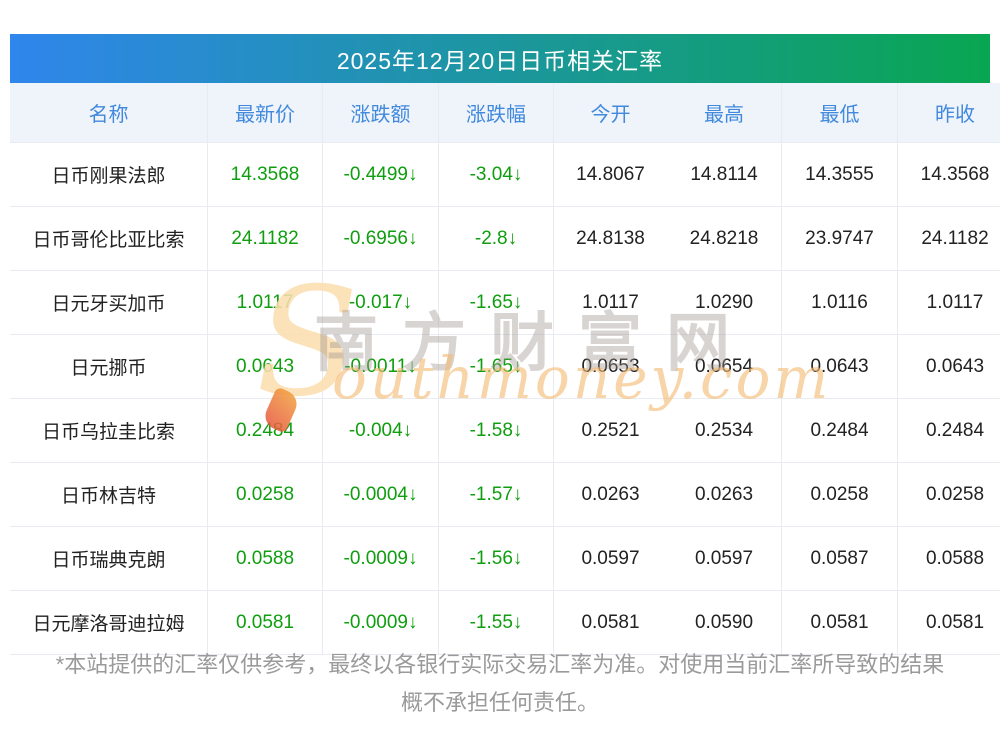 The width and height of the screenshot is (1000, 733). Describe the element at coordinates (610, 174) in the screenshot. I see `cell-open: 14.8067` at that location.